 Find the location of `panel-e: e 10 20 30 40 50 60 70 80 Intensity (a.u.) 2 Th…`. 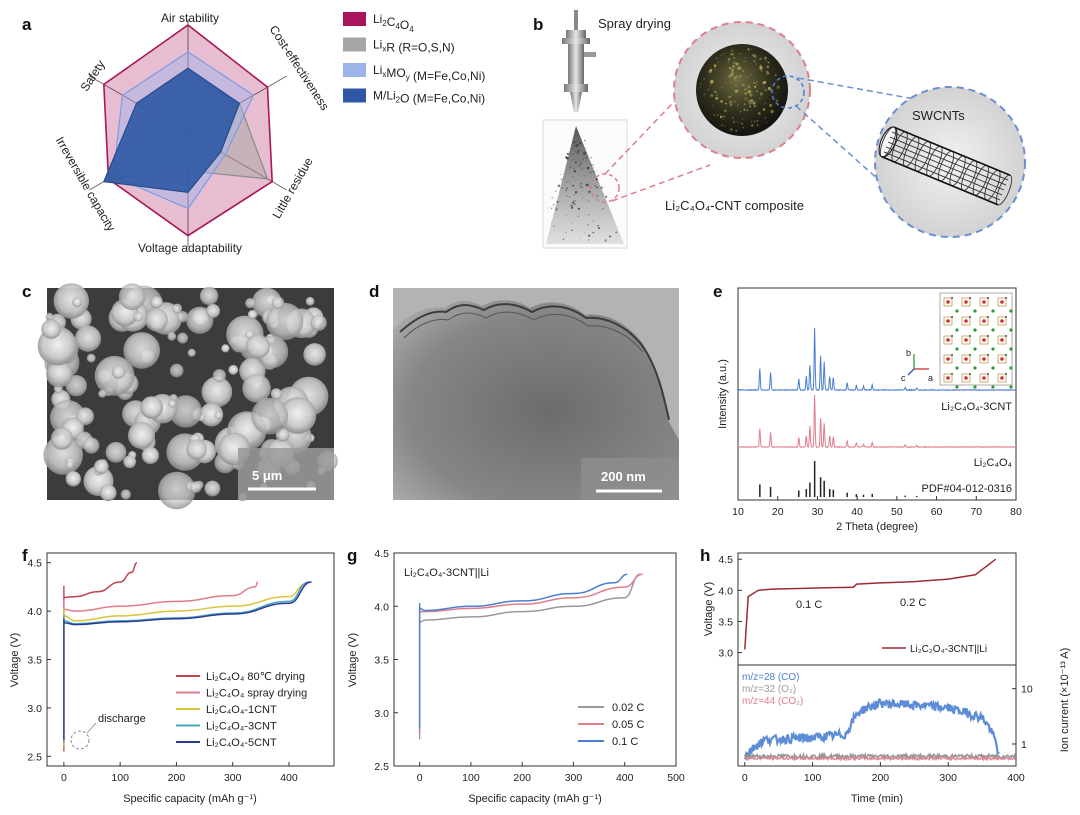

panel-e: e 10 20 30 40 50 60 70 80 Intensity (a.u.) 2 Th… is located at coordinates (867, 407).